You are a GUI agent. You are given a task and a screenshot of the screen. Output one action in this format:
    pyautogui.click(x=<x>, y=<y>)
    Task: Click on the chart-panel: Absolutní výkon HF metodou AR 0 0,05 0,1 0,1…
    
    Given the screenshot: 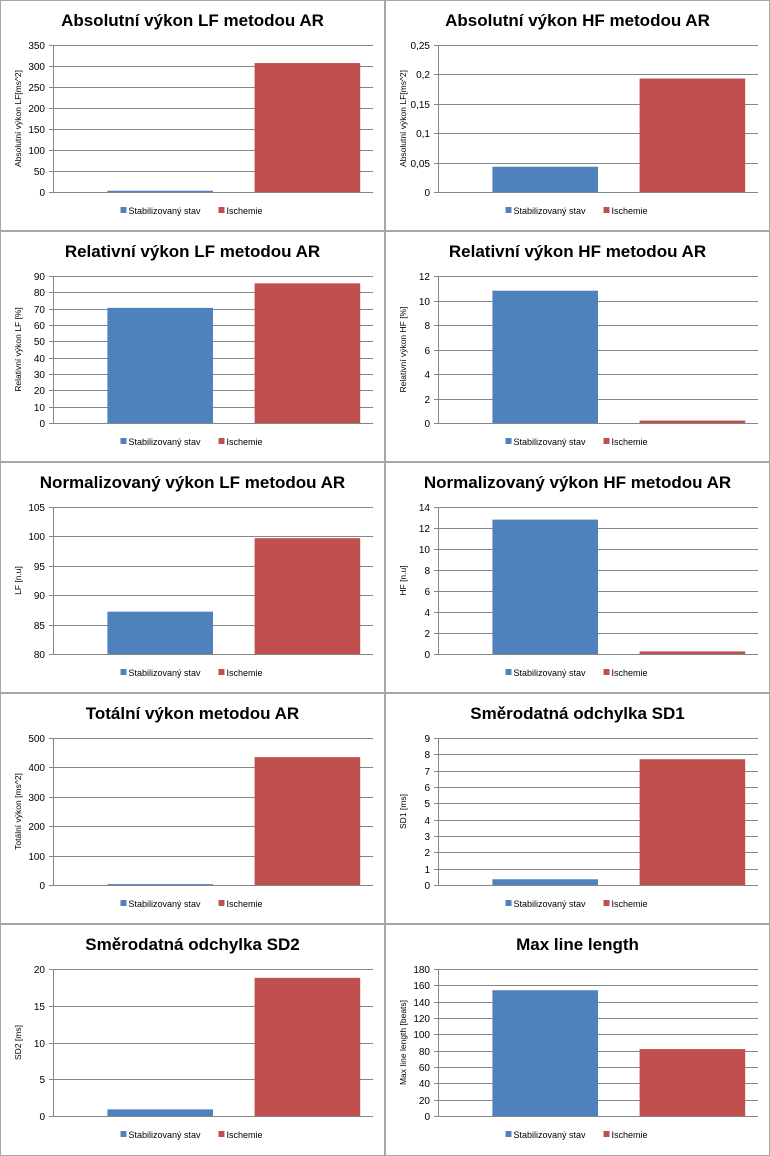 What is the action you would take?
    pyautogui.click(x=577, y=115)
    